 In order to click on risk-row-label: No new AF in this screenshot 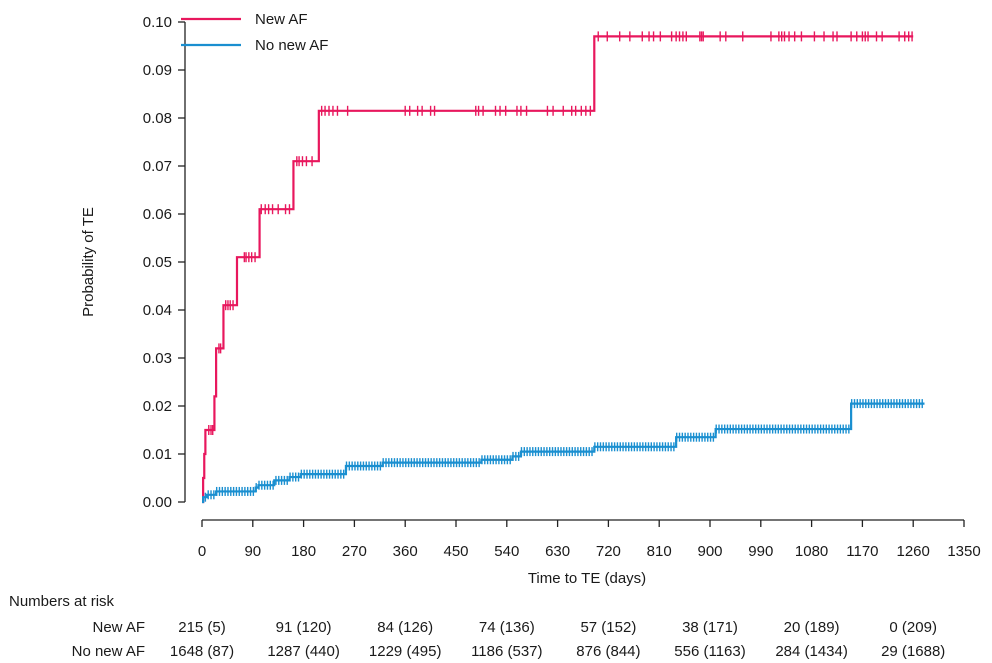, I will do `click(108, 651)`.